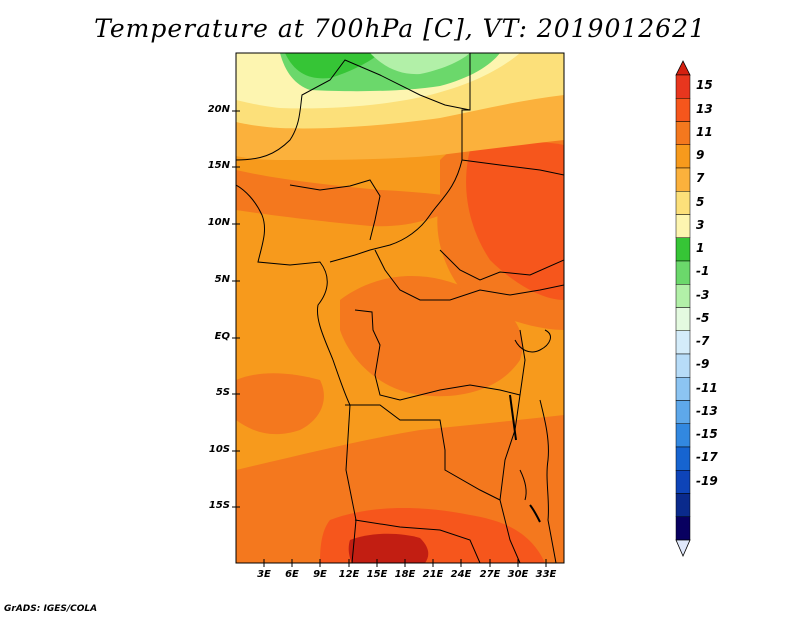 This screenshot has height=618, width=800. What do you see at coordinates (683, 548) in the screenshot?
I see `colorbar-bottom-arrow` at bounding box center [683, 548].